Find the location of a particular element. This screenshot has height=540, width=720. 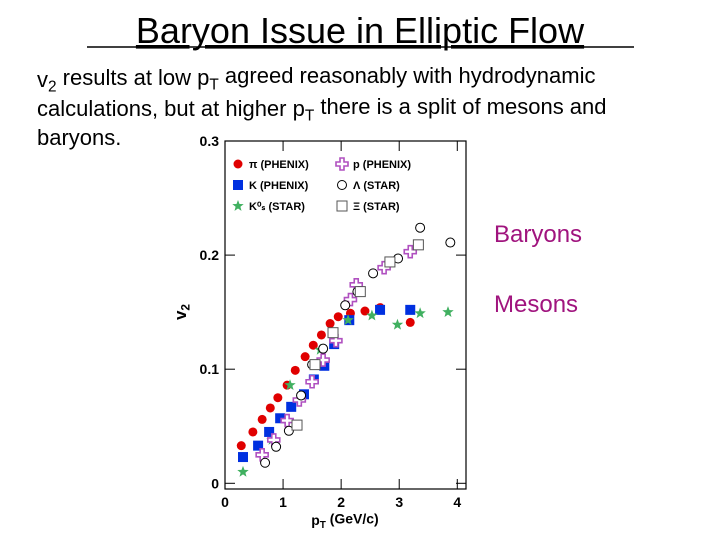

y-tick-label: 0.3 is located at coordinates (210, 141).